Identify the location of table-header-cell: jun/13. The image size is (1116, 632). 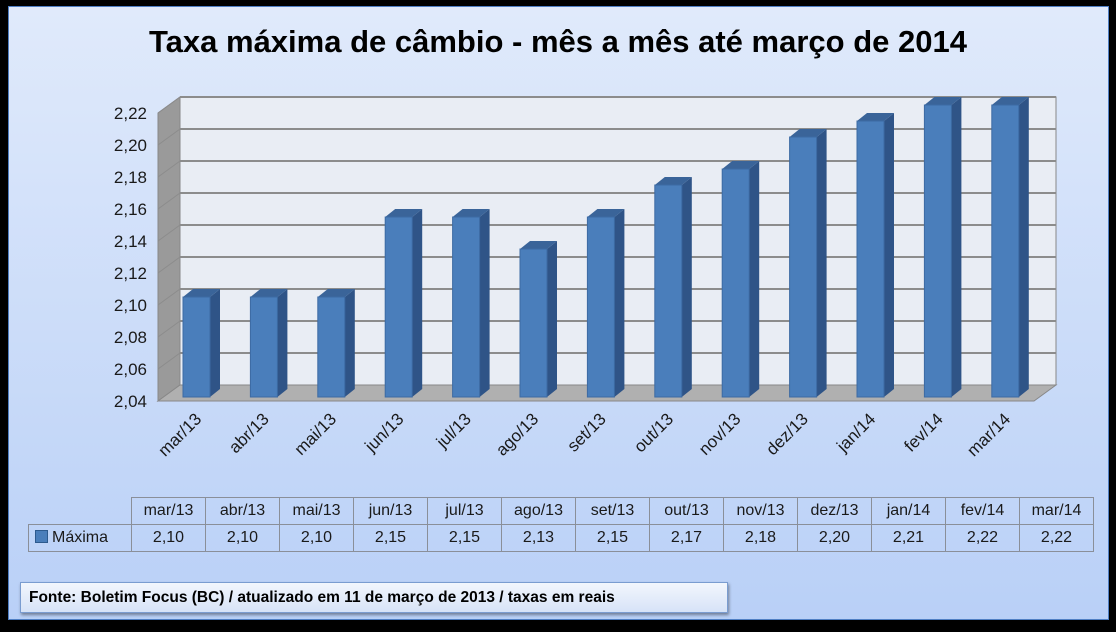
(390, 511).